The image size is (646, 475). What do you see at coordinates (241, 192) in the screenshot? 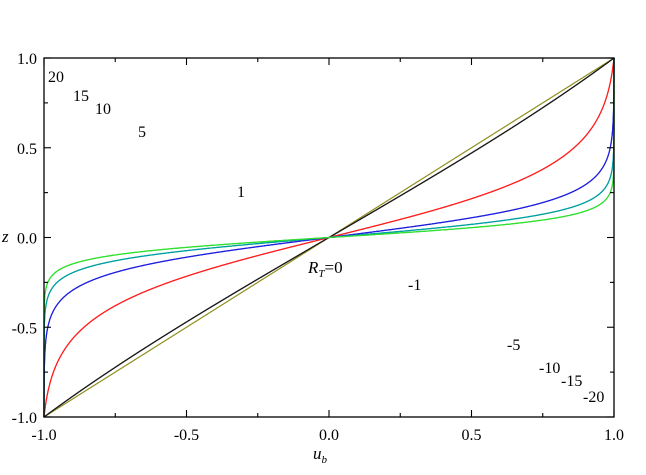
I see `curve-label-r1: 1` at bounding box center [241, 192].